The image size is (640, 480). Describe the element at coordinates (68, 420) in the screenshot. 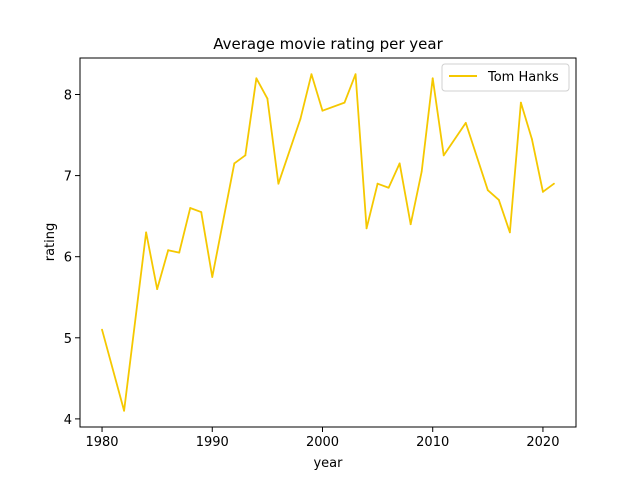

I see `y-tick-label: 4` at that location.